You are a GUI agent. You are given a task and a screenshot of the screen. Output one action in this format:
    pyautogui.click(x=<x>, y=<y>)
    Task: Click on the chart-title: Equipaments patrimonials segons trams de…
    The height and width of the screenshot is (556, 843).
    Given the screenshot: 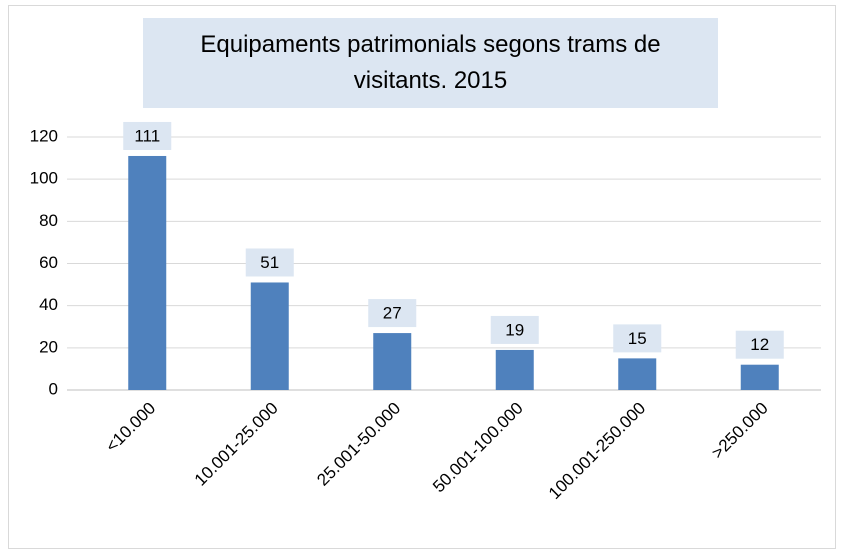 What is the action you would take?
    pyautogui.click(x=430, y=62)
    